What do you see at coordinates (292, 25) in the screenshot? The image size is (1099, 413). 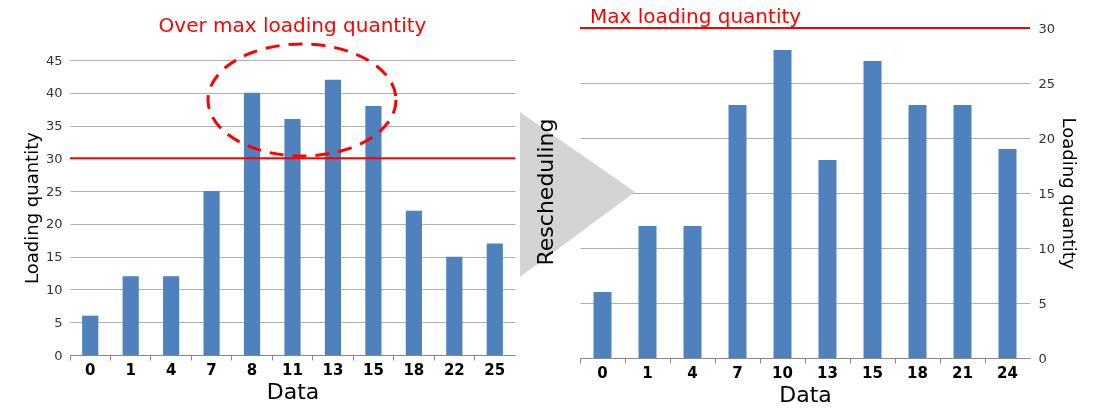 I see `text: Over max loading quantity` at bounding box center [292, 25].